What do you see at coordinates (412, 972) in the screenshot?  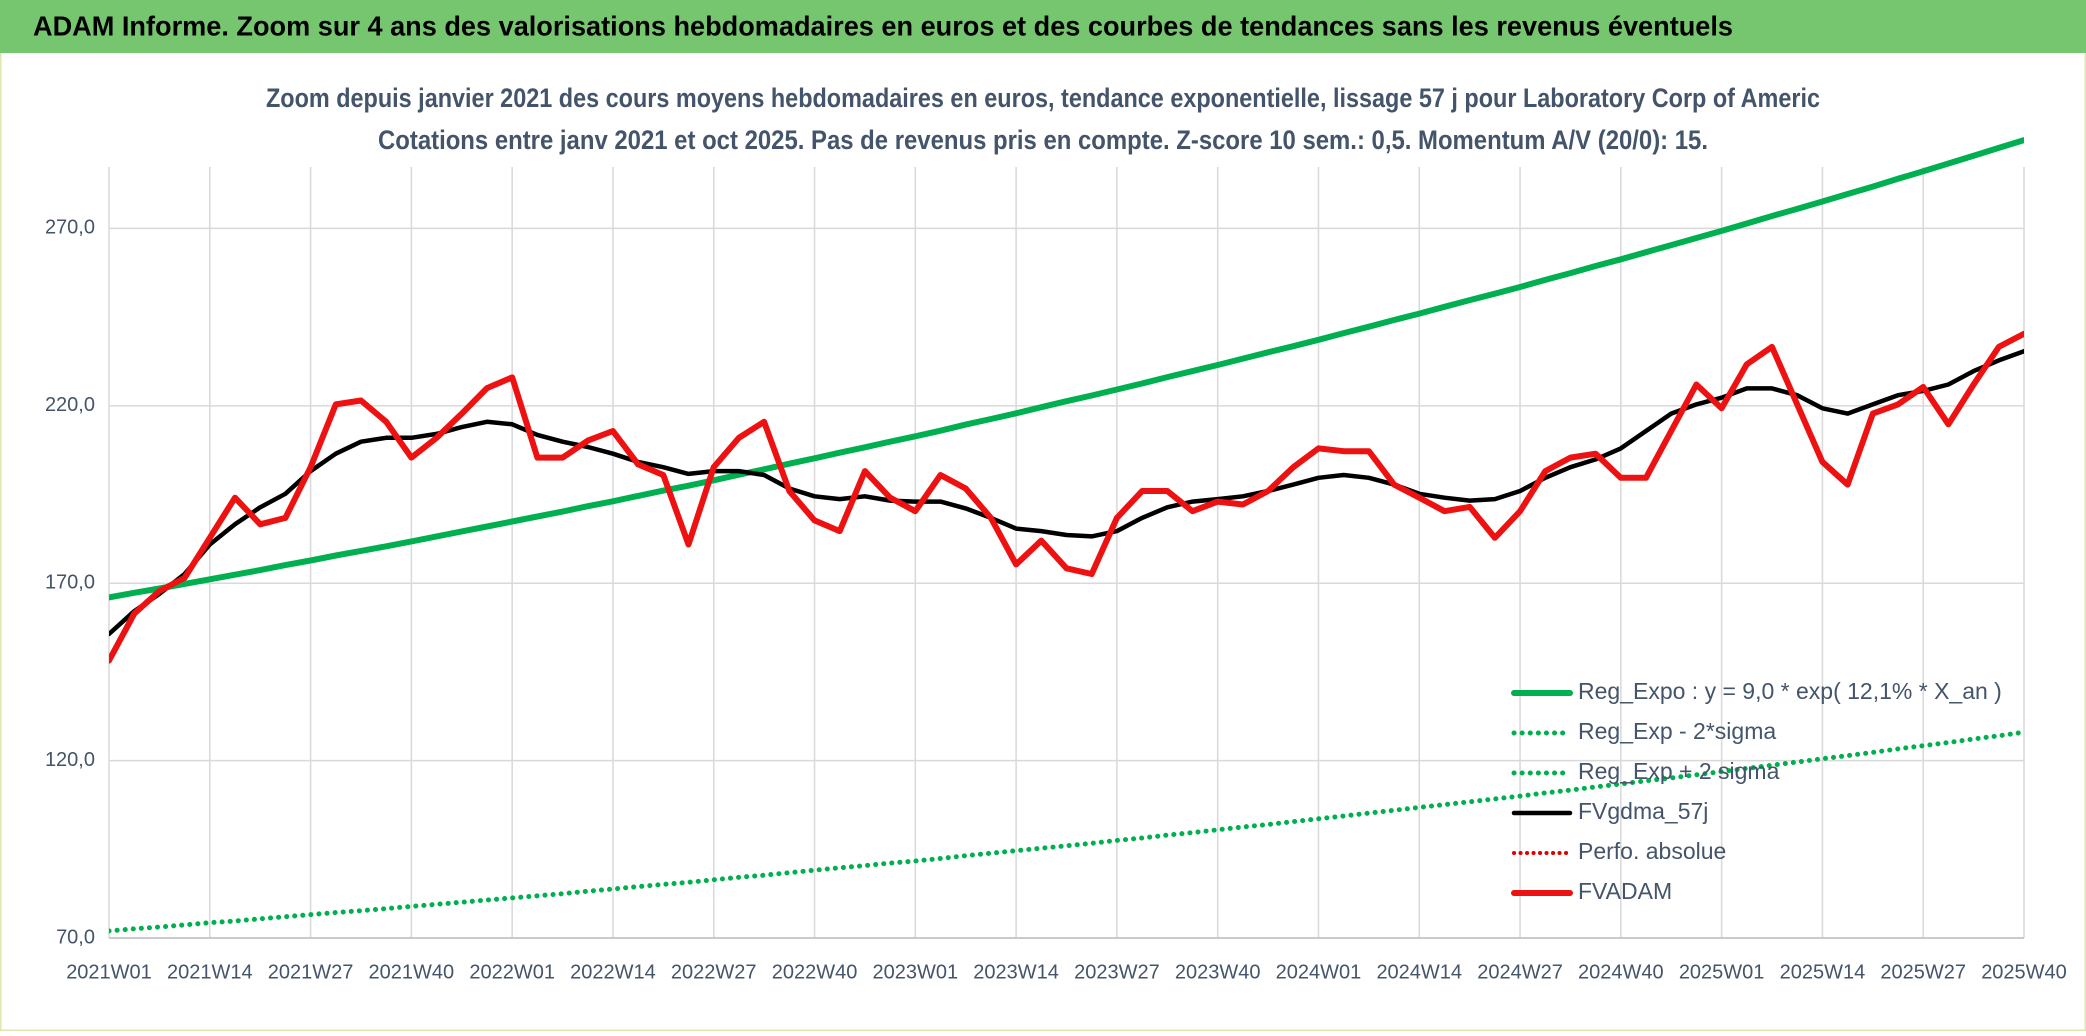 I see `x-tick-label: 2021W40` at bounding box center [412, 972].